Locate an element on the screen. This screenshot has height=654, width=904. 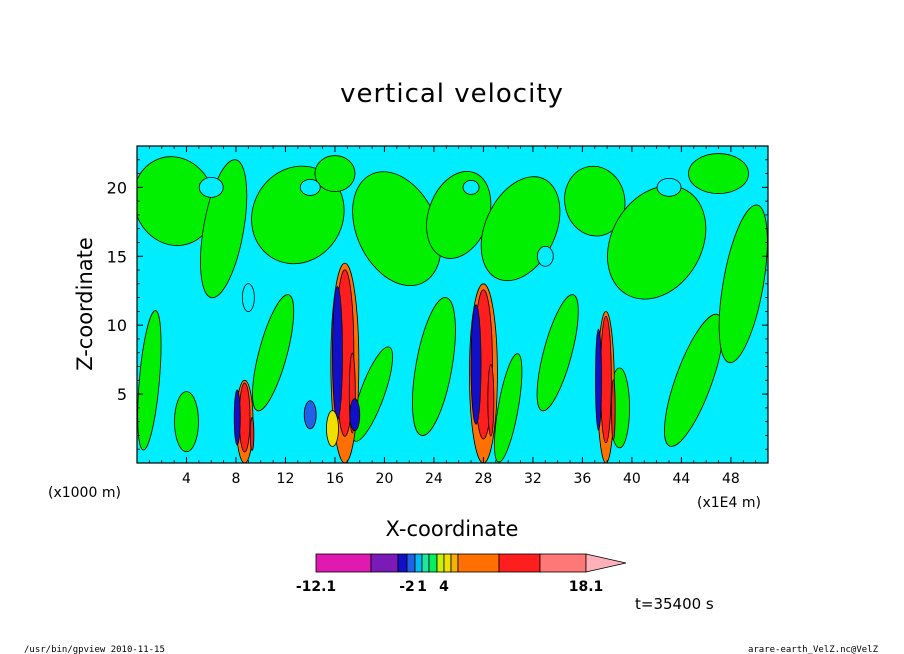
y-tick-label: 15 is located at coordinates (117, 256).